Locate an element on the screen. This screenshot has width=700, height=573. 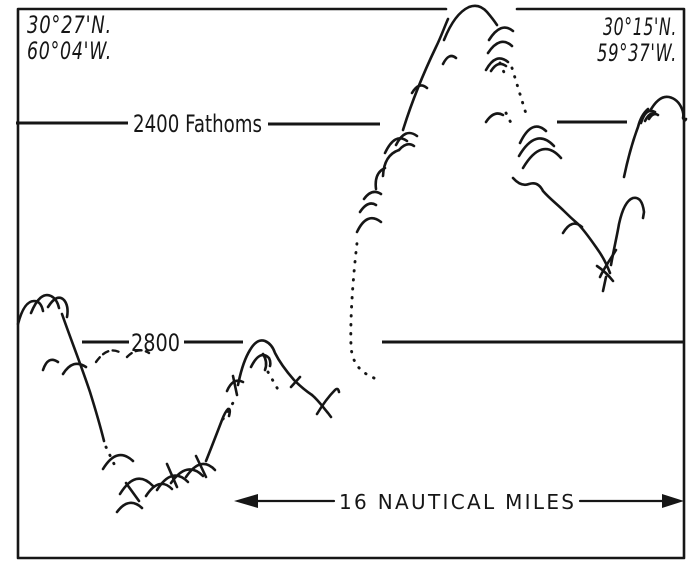
seamount-summit-trace is located at coordinates (485, 66).